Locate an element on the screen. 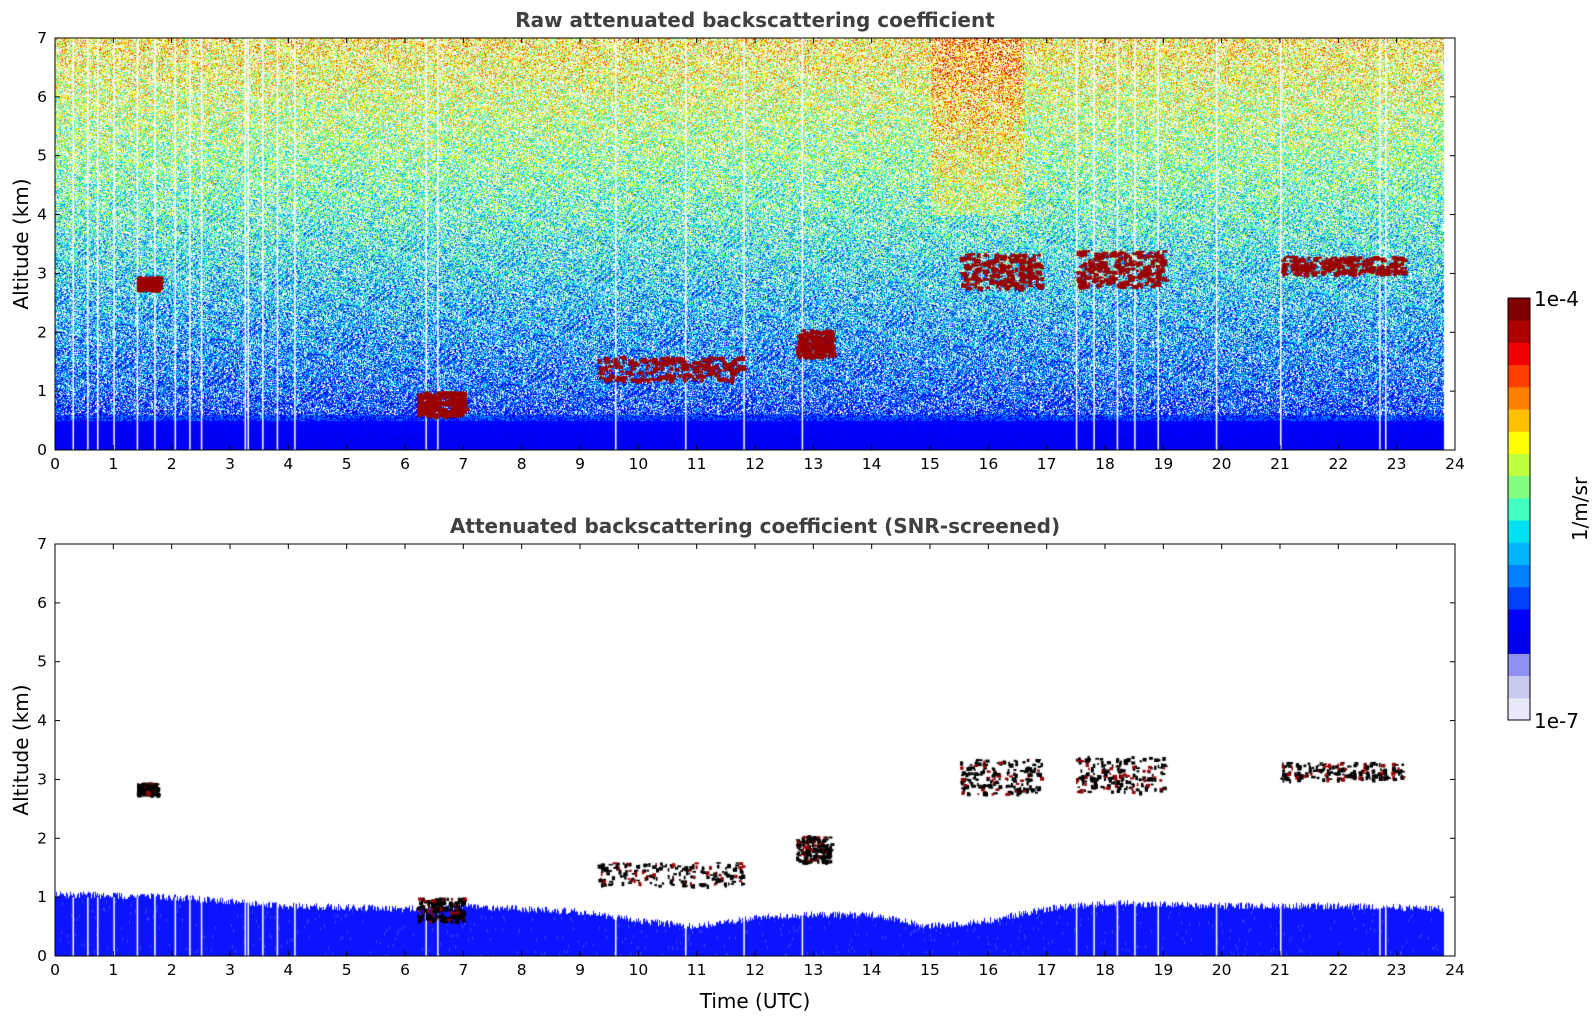 The width and height of the screenshot is (1595, 1020). x-tick-label: 2 is located at coordinates (172, 970).